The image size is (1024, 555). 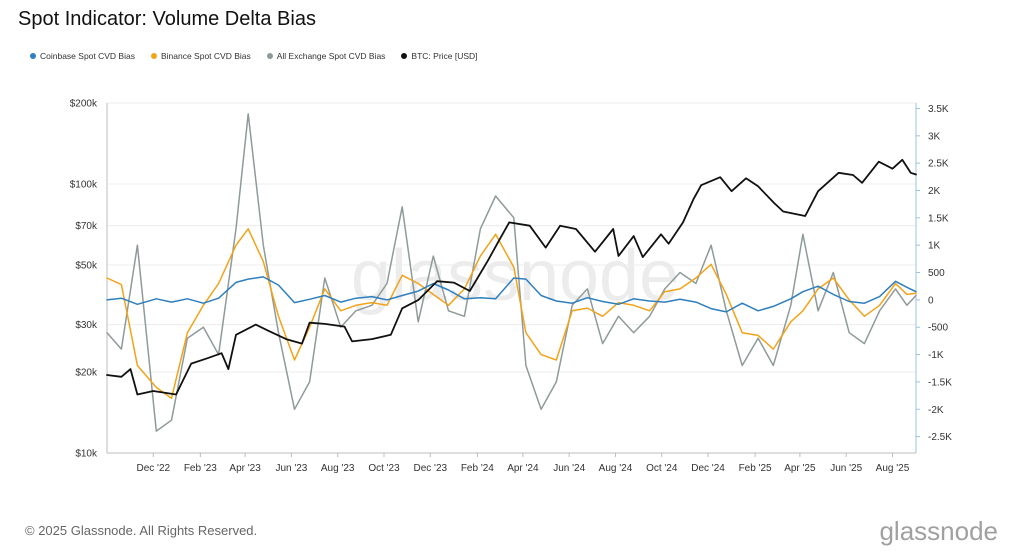 What do you see at coordinates (934, 191) in the screenshot?
I see `y-right-tick-label: 2K` at bounding box center [934, 191].